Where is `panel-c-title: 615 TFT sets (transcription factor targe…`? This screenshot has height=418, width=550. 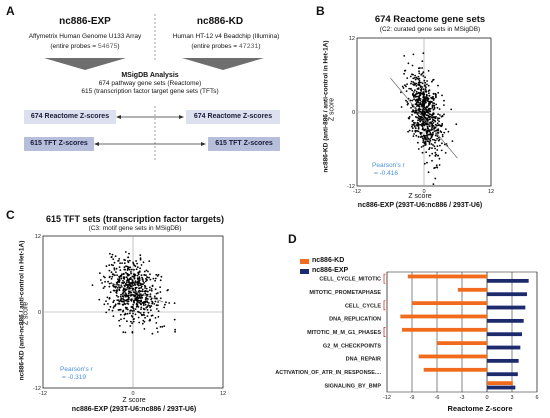
panel-c-title: 615 TFT sets (transcription factor targe… is located at coordinates (135, 219).